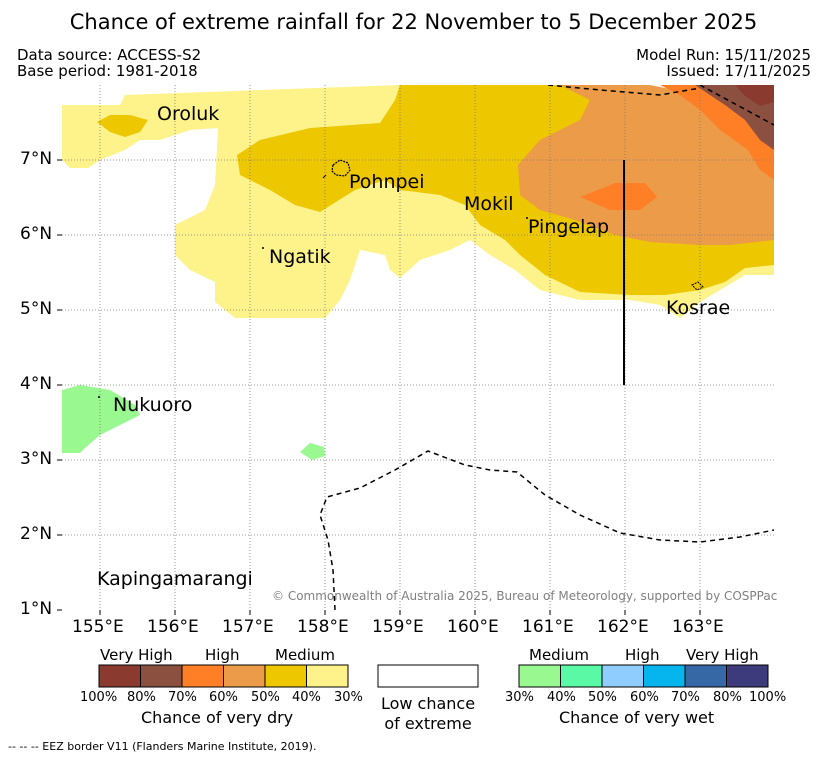 The image size is (827, 758). Describe the element at coordinates (685, 697) in the screenshot. I see `wet-pct-70: 70%` at that location.